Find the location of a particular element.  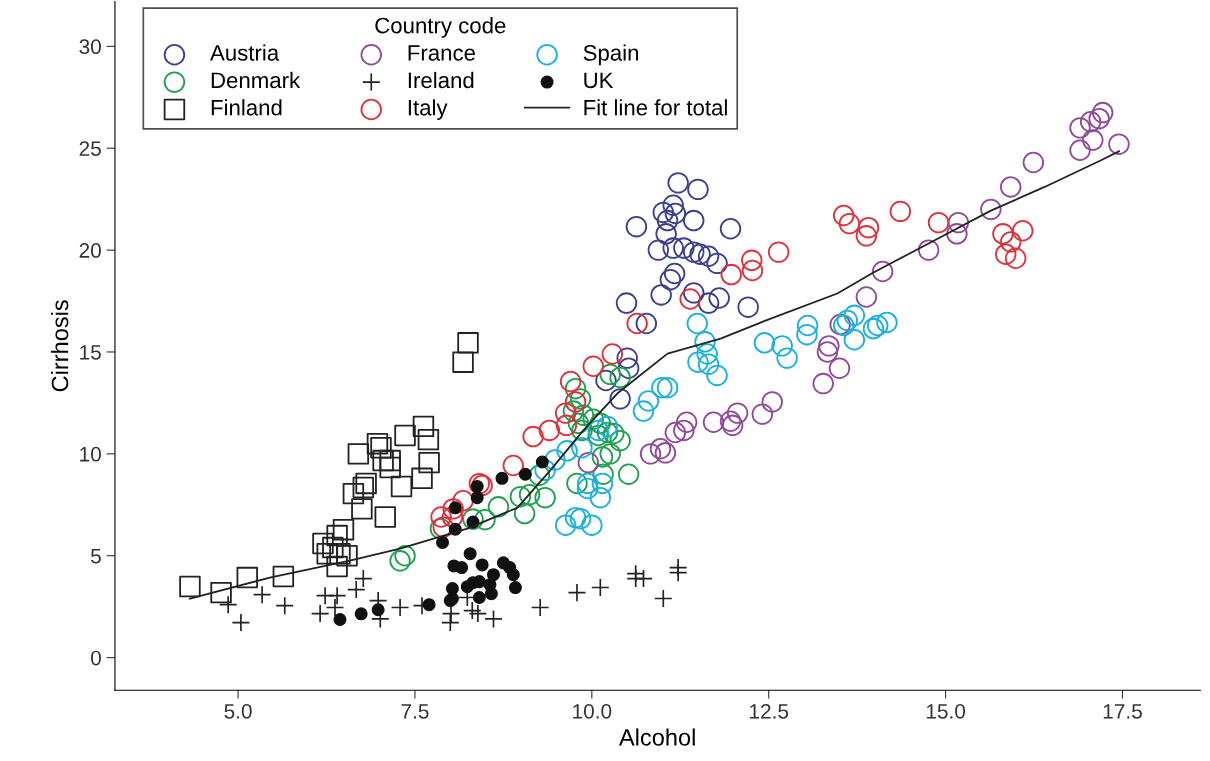

y-tick-label: 5 is located at coordinates (96, 556).